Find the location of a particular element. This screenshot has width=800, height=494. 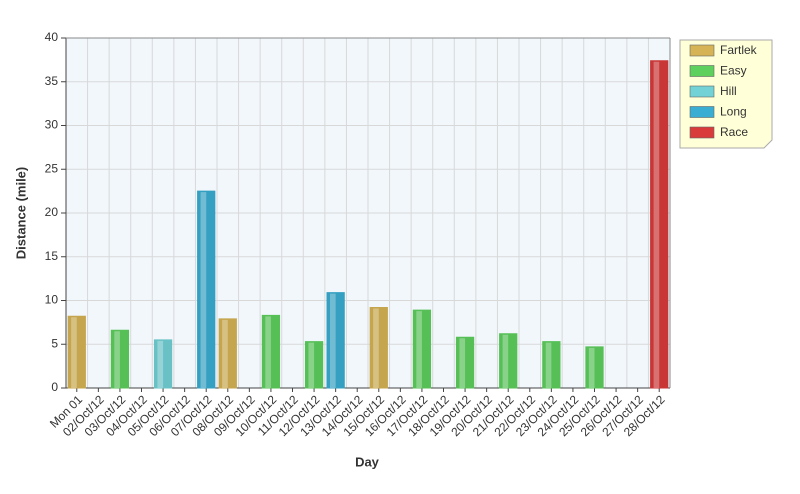

y-tick-label: 35 is located at coordinates (52, 81).